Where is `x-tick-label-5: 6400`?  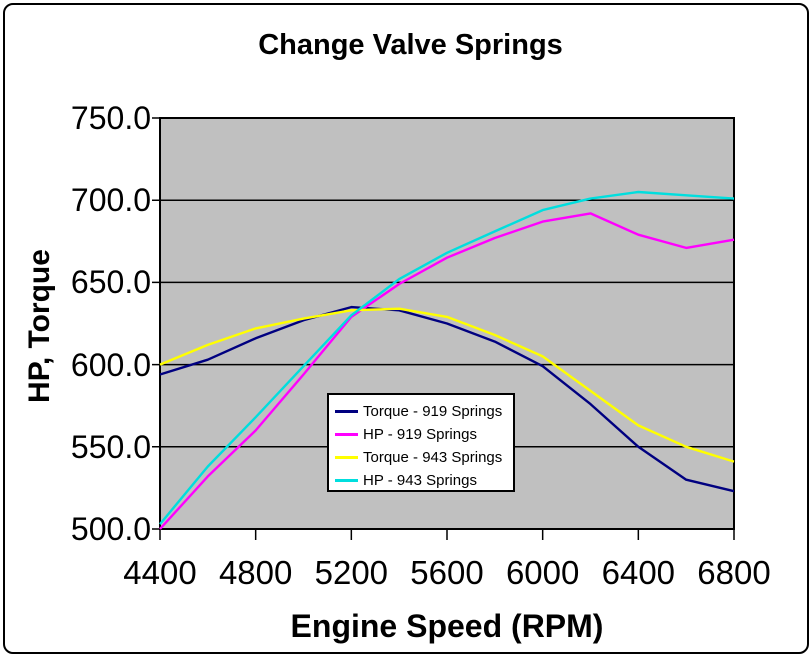
x-tick-label-5: 6400 is located at coordinates (638, 572).